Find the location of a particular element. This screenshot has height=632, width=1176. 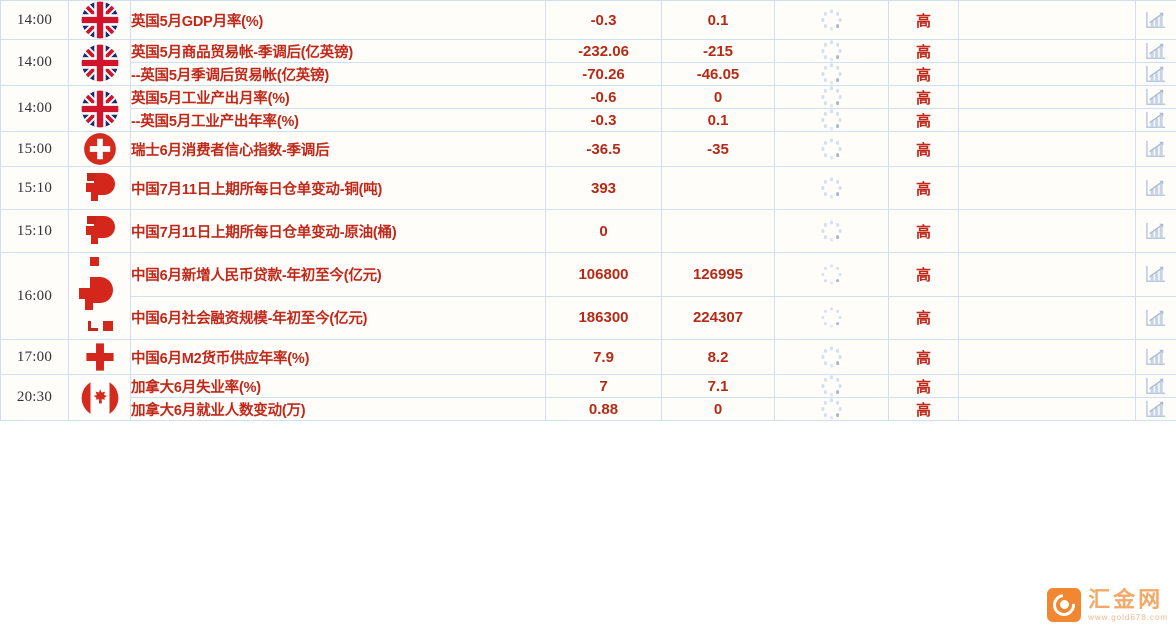

previous-value: 0.88 is located at coordinates (603, 409).